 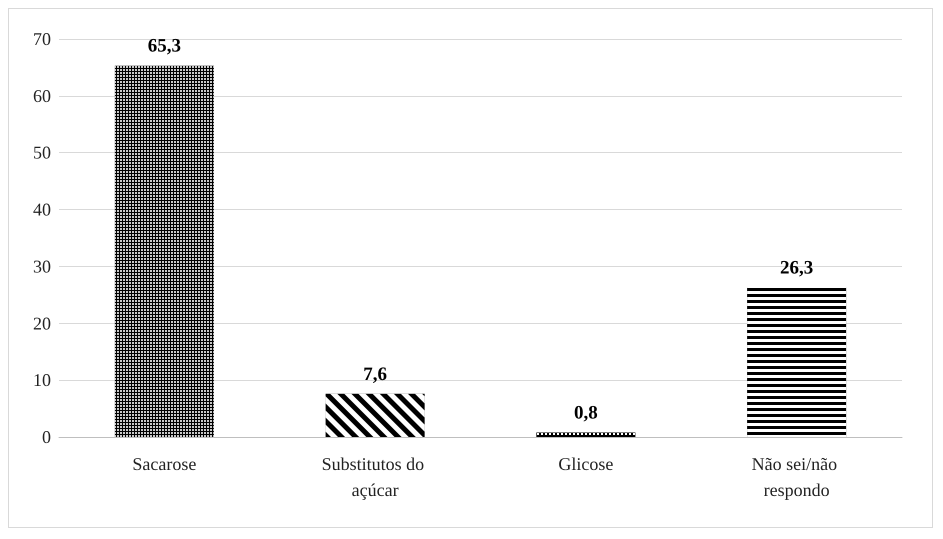 What do you see at coordinates (797, 267) in the screenshot?
I see `data-label: 26,3` at bounding box center [797, 267].